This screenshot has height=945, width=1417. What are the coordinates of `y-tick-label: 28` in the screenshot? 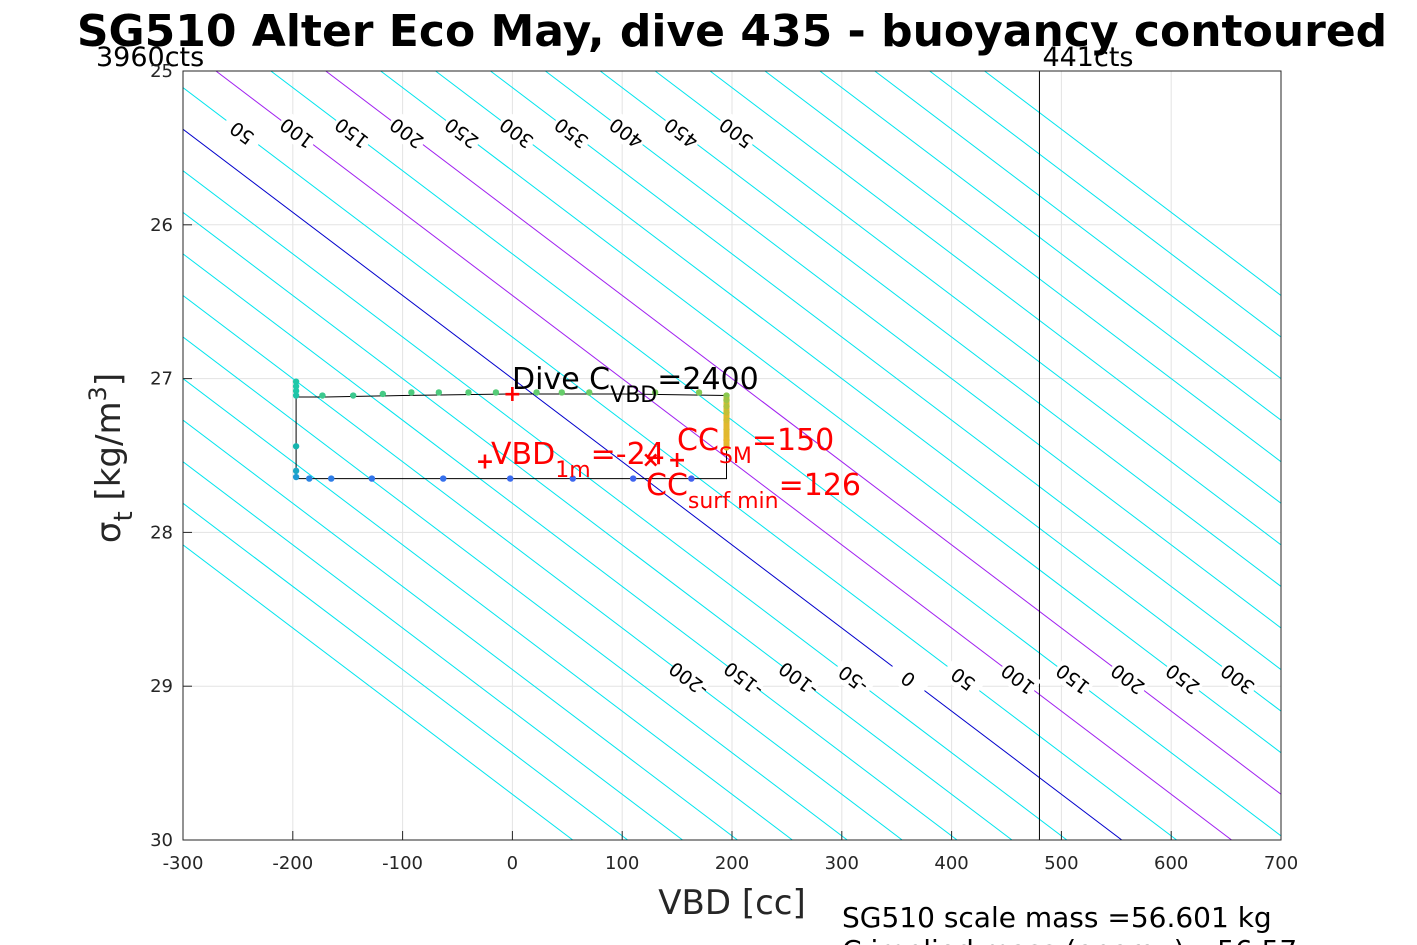 It's located at (161, 532).